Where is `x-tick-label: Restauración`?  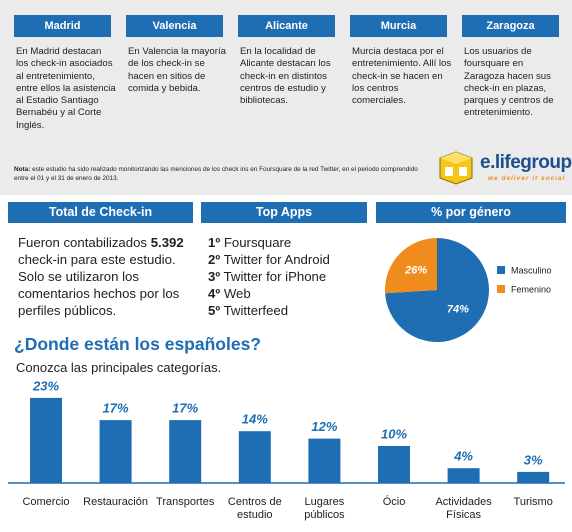 x-tick-label: Restauración is located at coordinates (115, 502).